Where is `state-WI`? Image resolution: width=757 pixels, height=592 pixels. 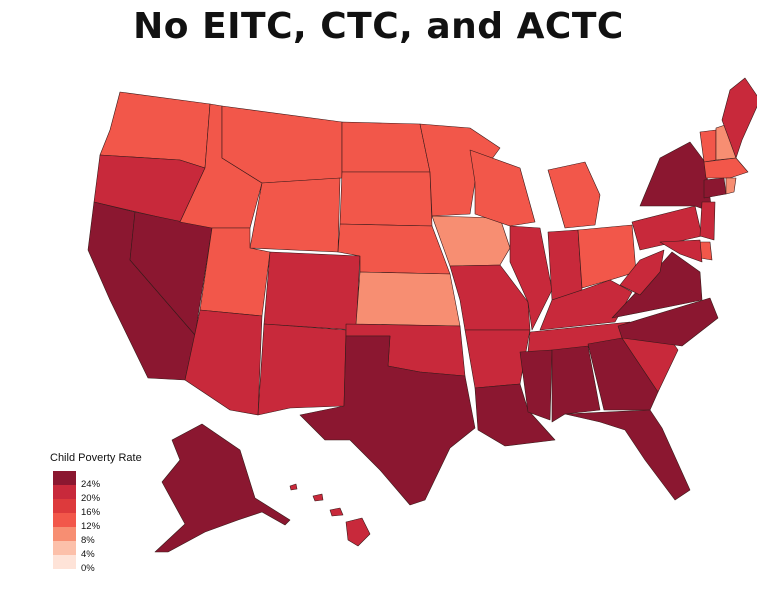 state-WI is located at coordinates (502, 188).